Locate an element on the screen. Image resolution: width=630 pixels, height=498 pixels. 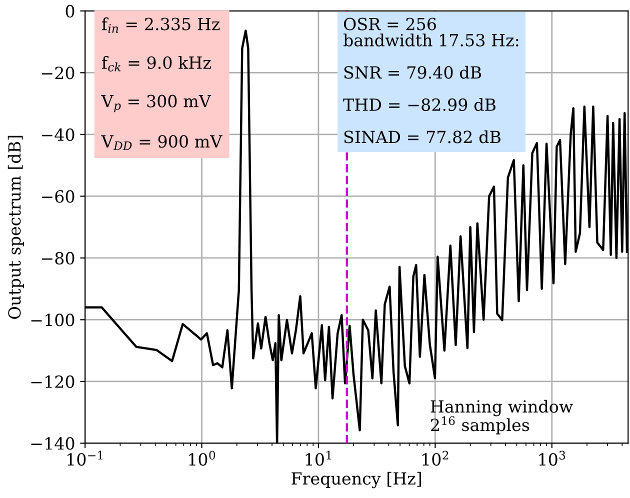
y-tick-label: −60 is located at coordinates (58, 196).